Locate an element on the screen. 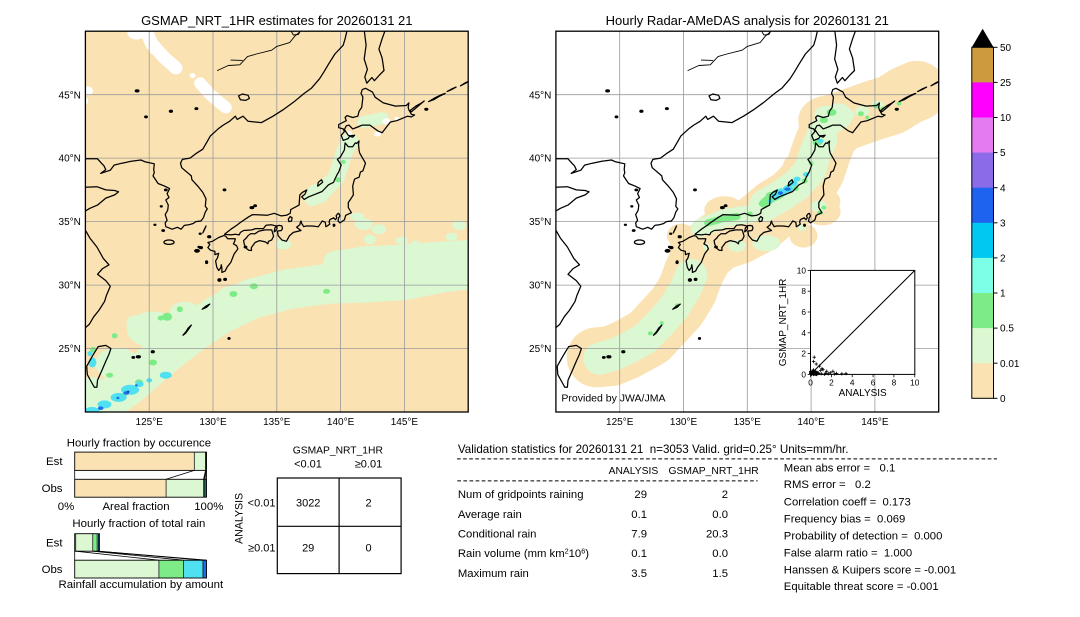 The width and height of the screenshot is (1080, 617). svg-text:Hanssen & Kuipers score = -0.0: Hanssen & Kuipers score = -0.001 is located at coordinates (870, 571).